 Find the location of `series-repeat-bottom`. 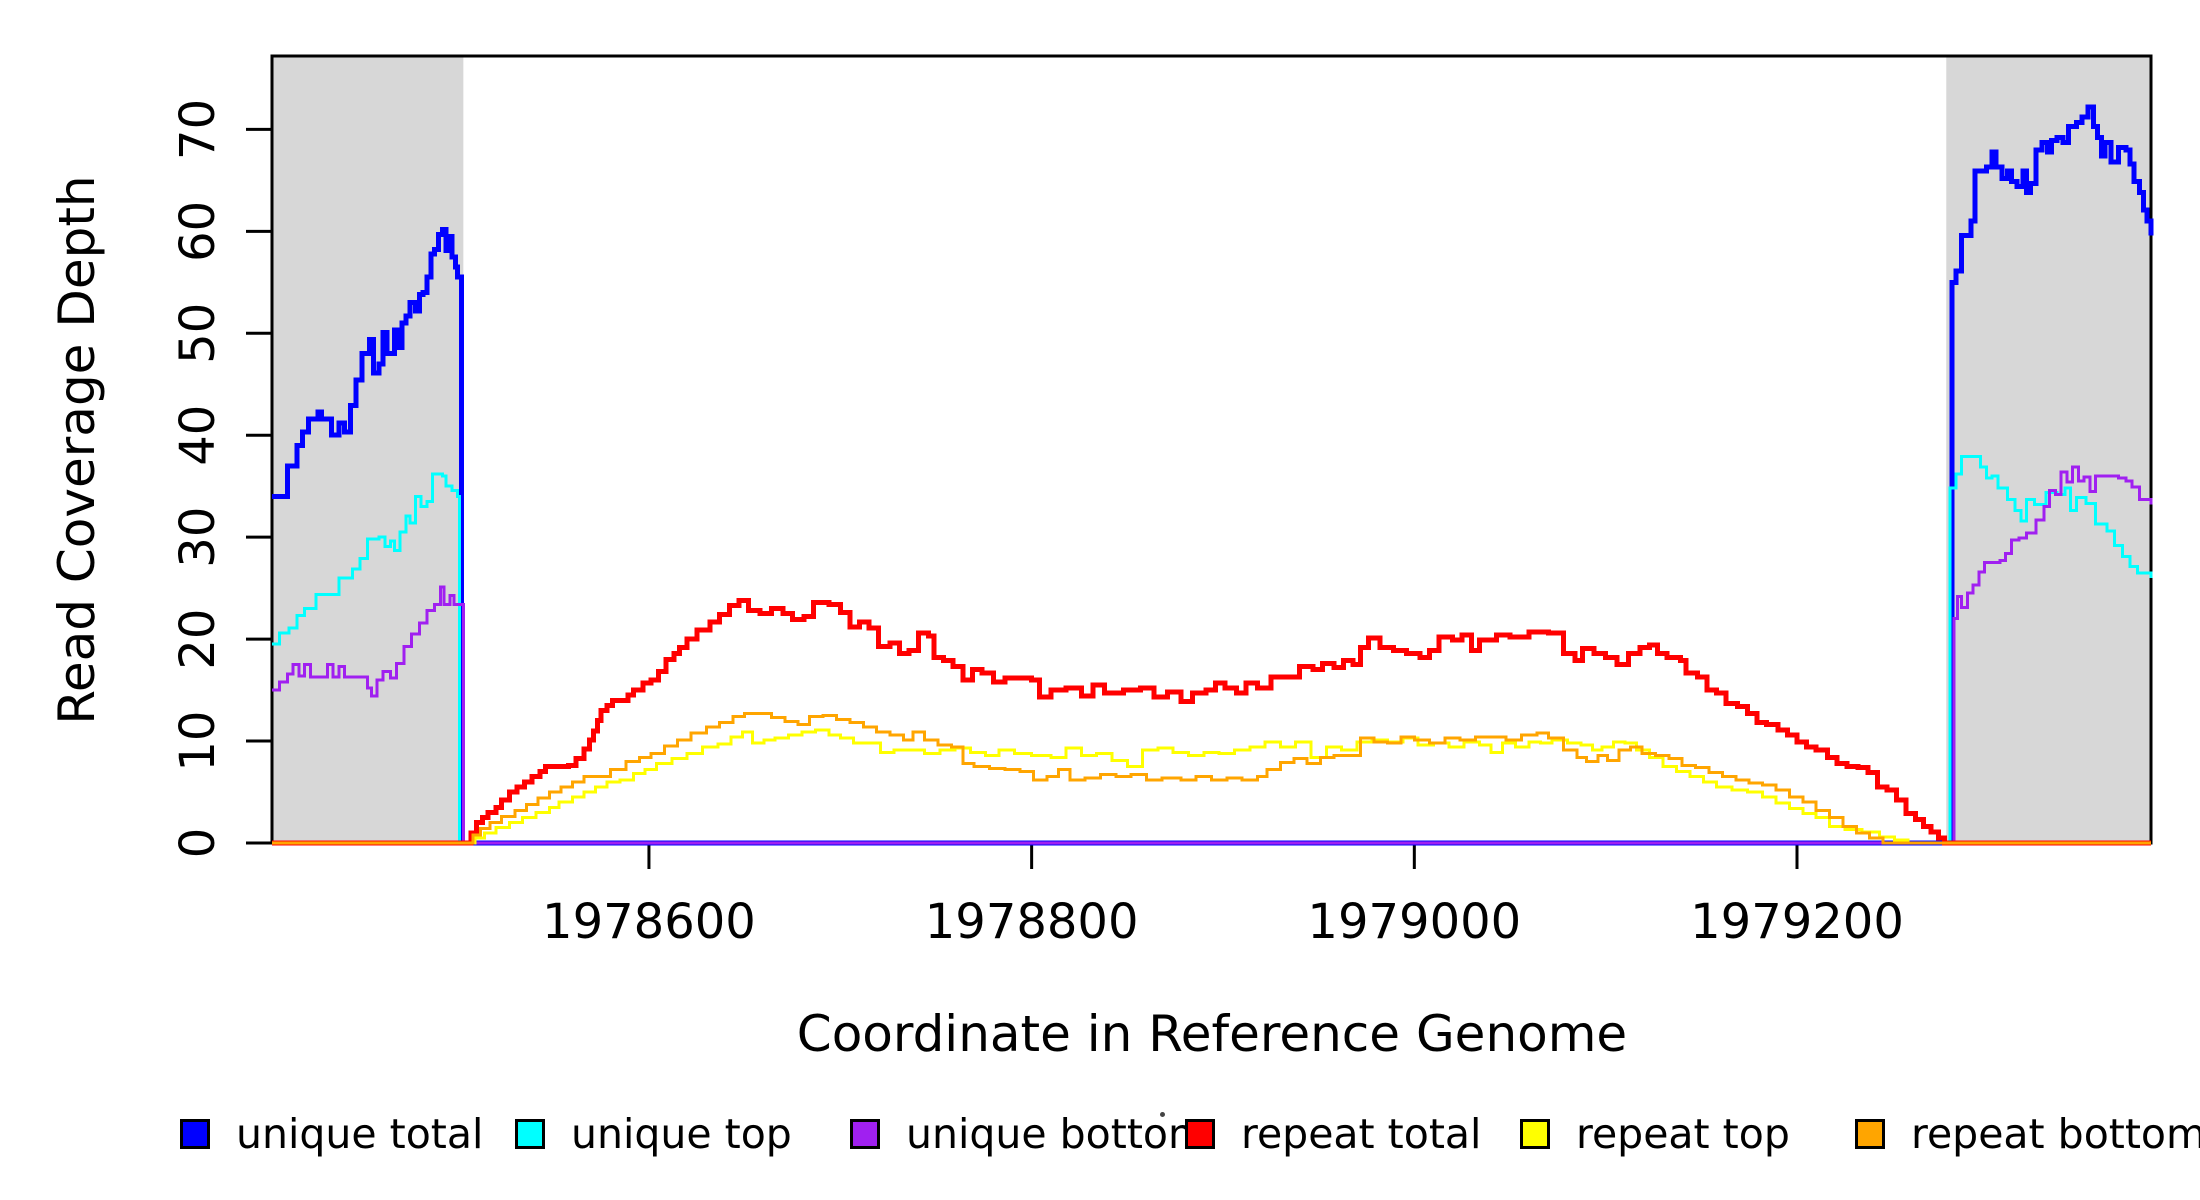

series-repeat-bottom is located at coordinates (1211, 778).